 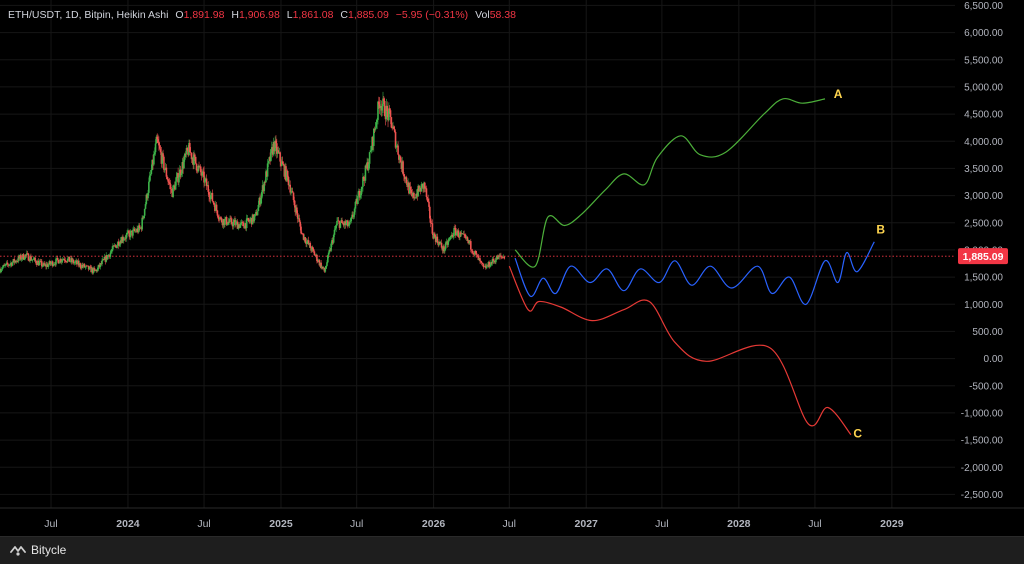 I want to click on footer-bar: Bitycle, so click(x=512, y=550).